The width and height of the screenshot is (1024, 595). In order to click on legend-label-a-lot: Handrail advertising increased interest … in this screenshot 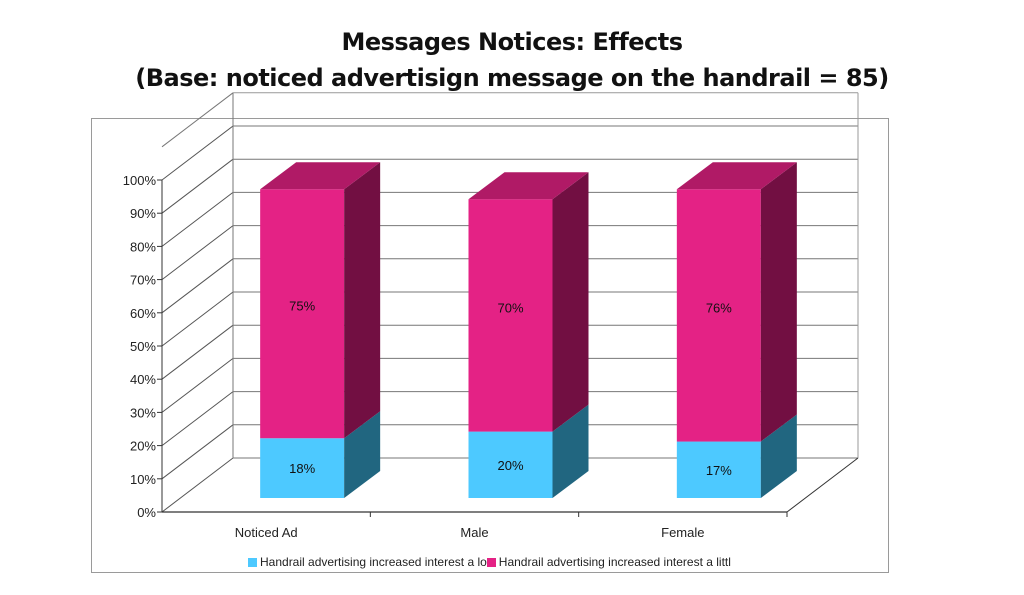, I will do `click(373, 562)`.